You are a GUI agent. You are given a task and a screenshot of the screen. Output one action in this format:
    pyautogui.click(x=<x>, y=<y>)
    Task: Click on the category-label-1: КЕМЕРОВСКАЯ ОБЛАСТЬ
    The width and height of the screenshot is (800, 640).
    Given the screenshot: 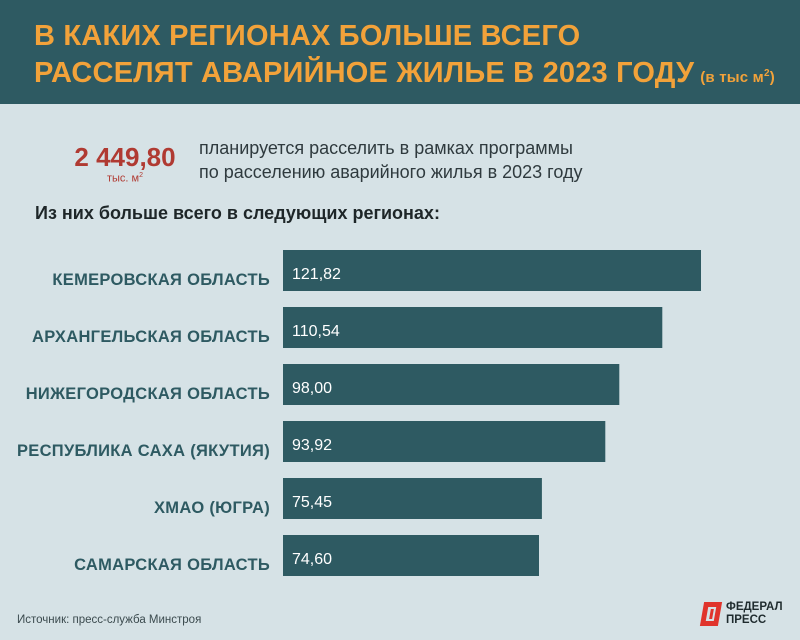 What is the action you would take?
    pyautogui.click(x=161, y=280)
    